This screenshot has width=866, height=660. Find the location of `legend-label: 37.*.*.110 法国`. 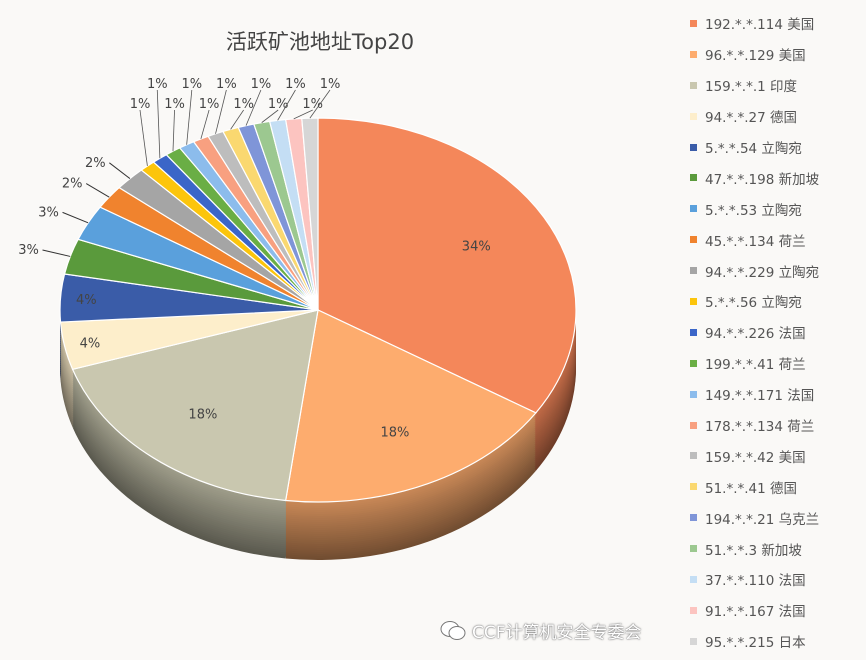

legend-label: 37.*.*.110 法国 is located at coordinates (755, 581).